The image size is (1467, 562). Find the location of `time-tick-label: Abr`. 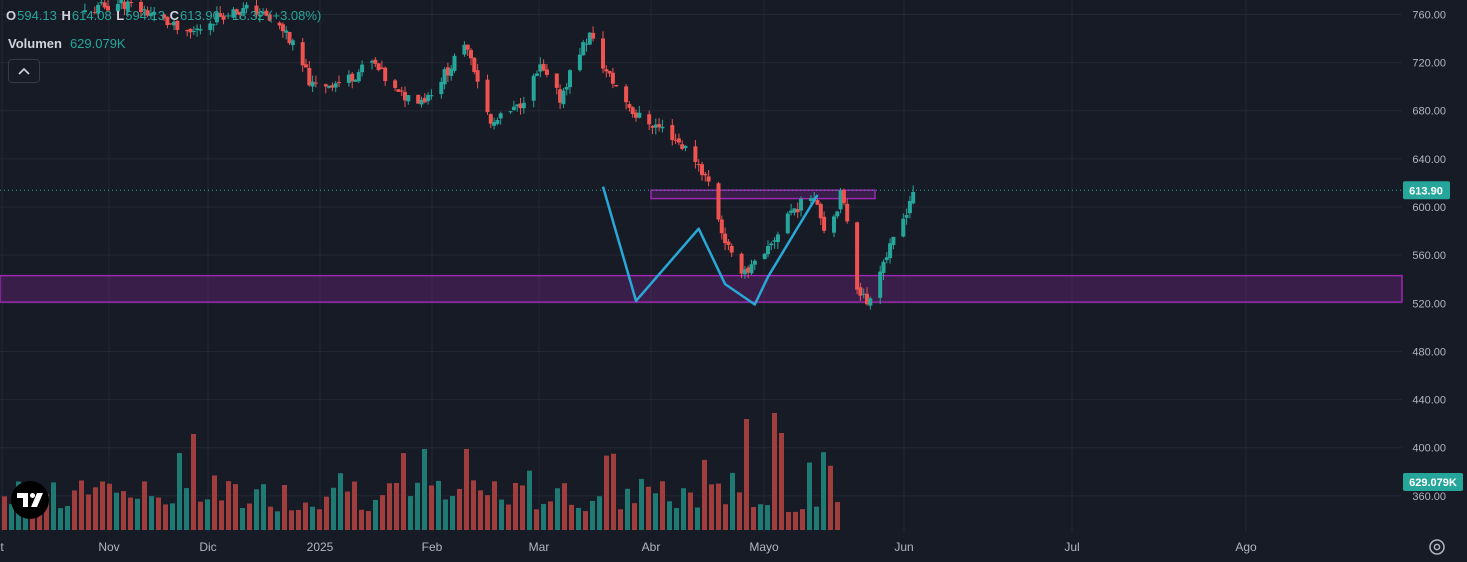

time-tick-label: Abr is located at coordinates (651, 547).